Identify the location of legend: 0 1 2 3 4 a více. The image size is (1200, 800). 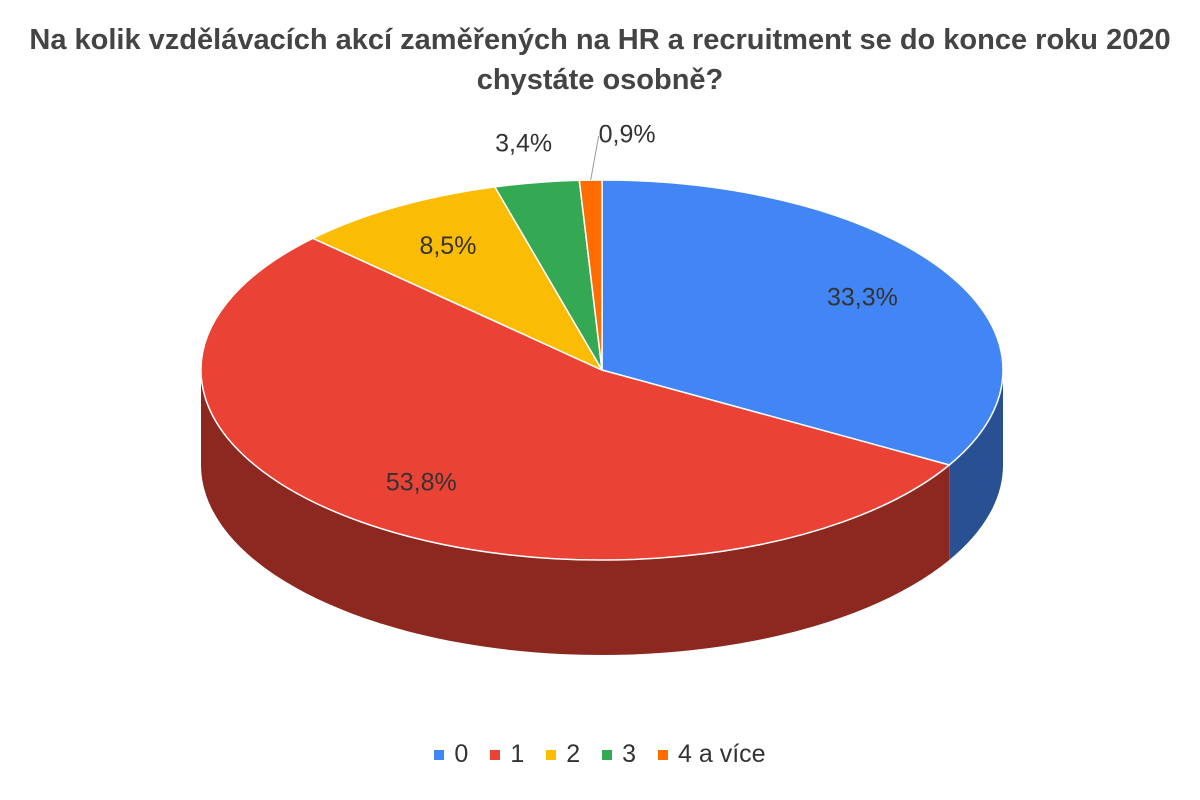
(600, 754).